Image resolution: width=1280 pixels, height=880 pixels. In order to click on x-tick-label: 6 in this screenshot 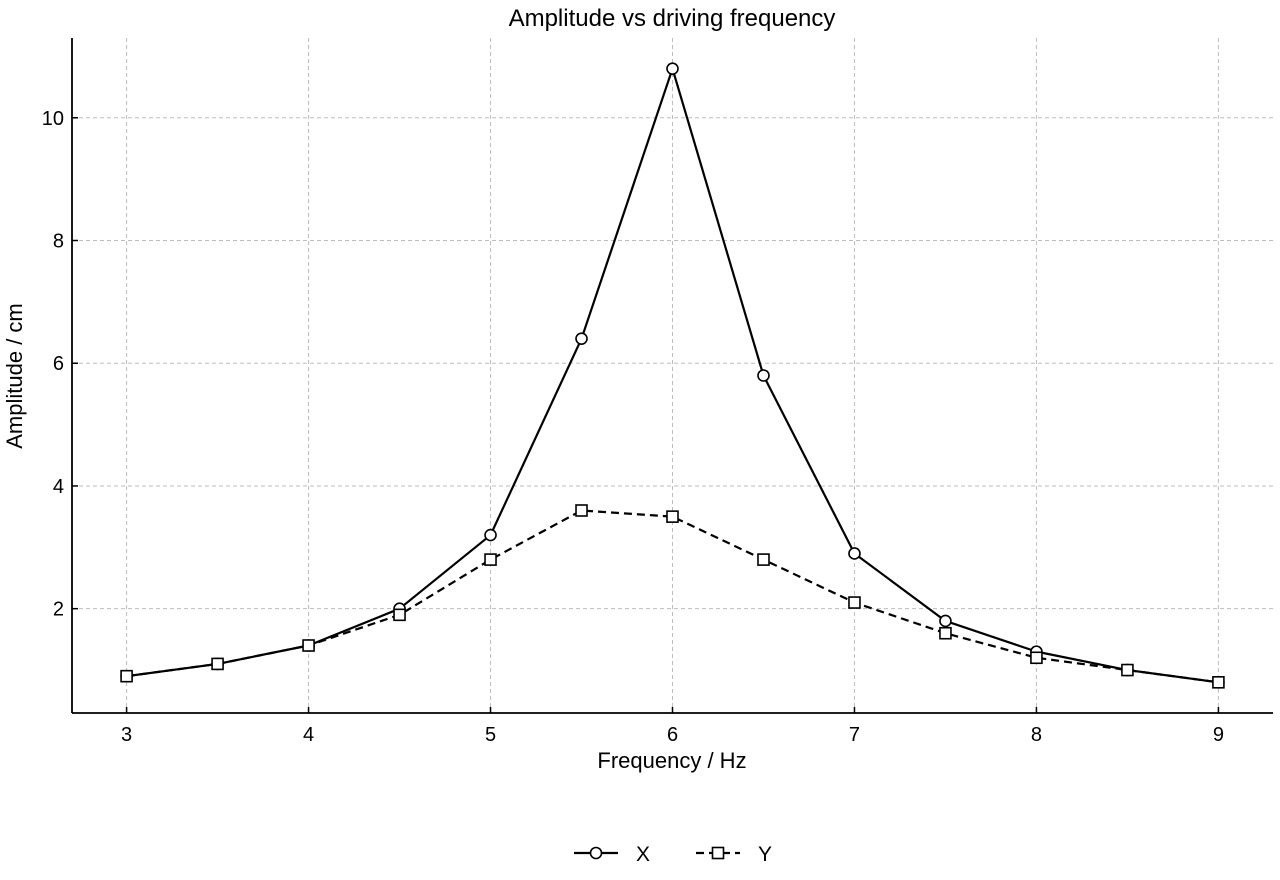, I will do `click(672, 735)`.